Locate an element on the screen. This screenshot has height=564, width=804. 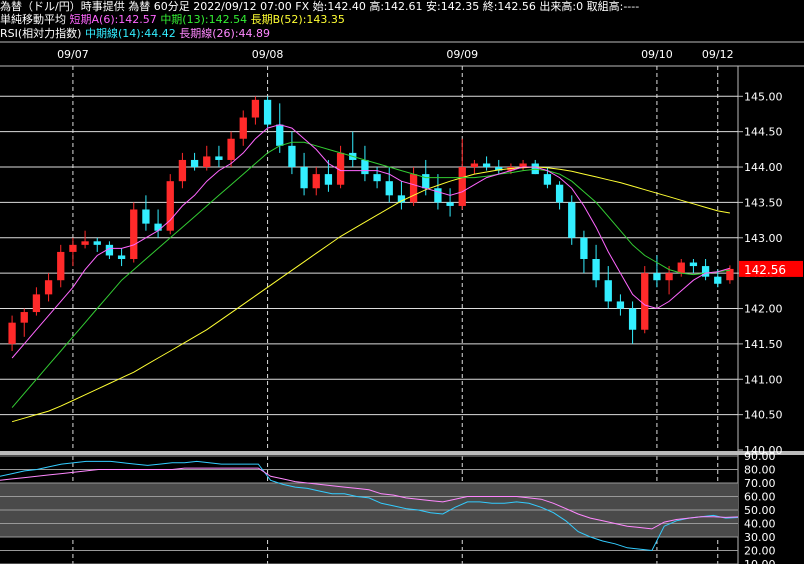
price-tick-label: 143.50 is located at coordinates (763, 202).